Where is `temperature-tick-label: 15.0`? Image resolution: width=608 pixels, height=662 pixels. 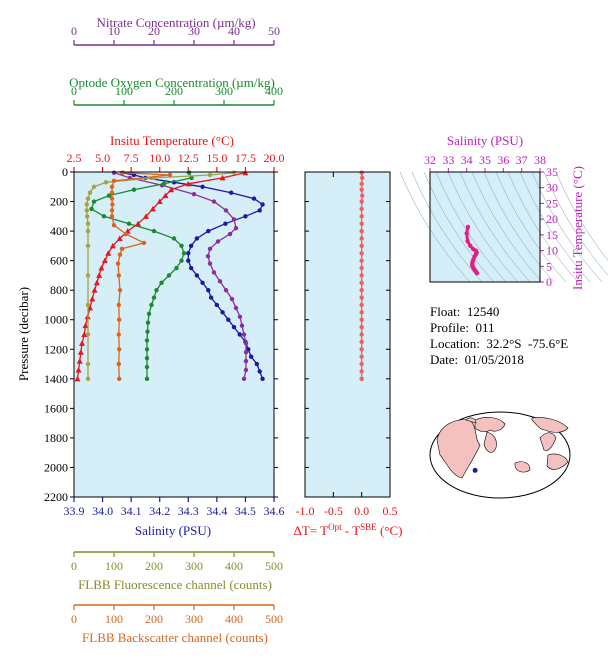 temperature-tick-label: 15.0 is located at coordinates (216, 158).